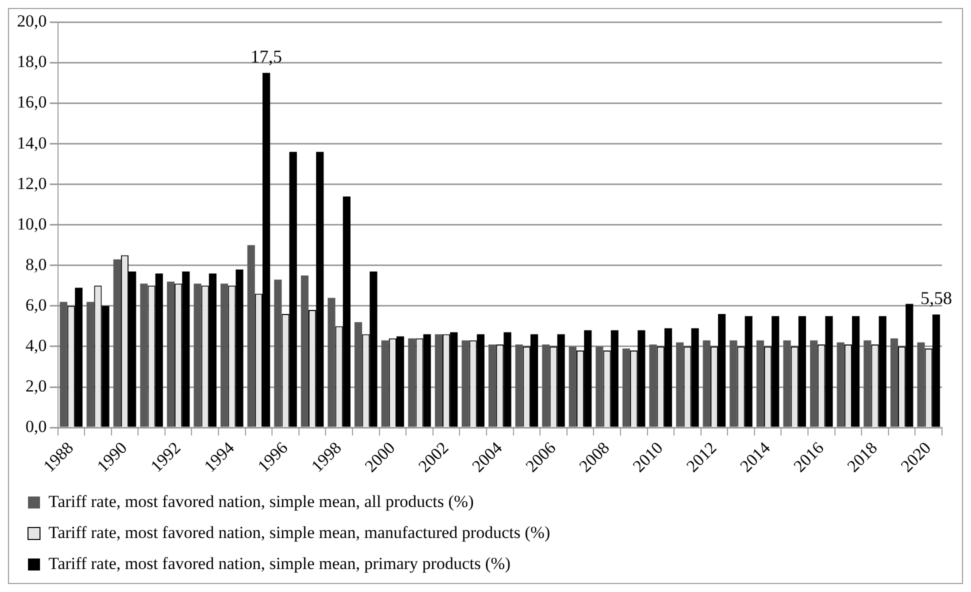 Image resolution: width=971 pixels, height=592 pixels. I want to click on y-tick-label: 4,0, so click(36, 345).